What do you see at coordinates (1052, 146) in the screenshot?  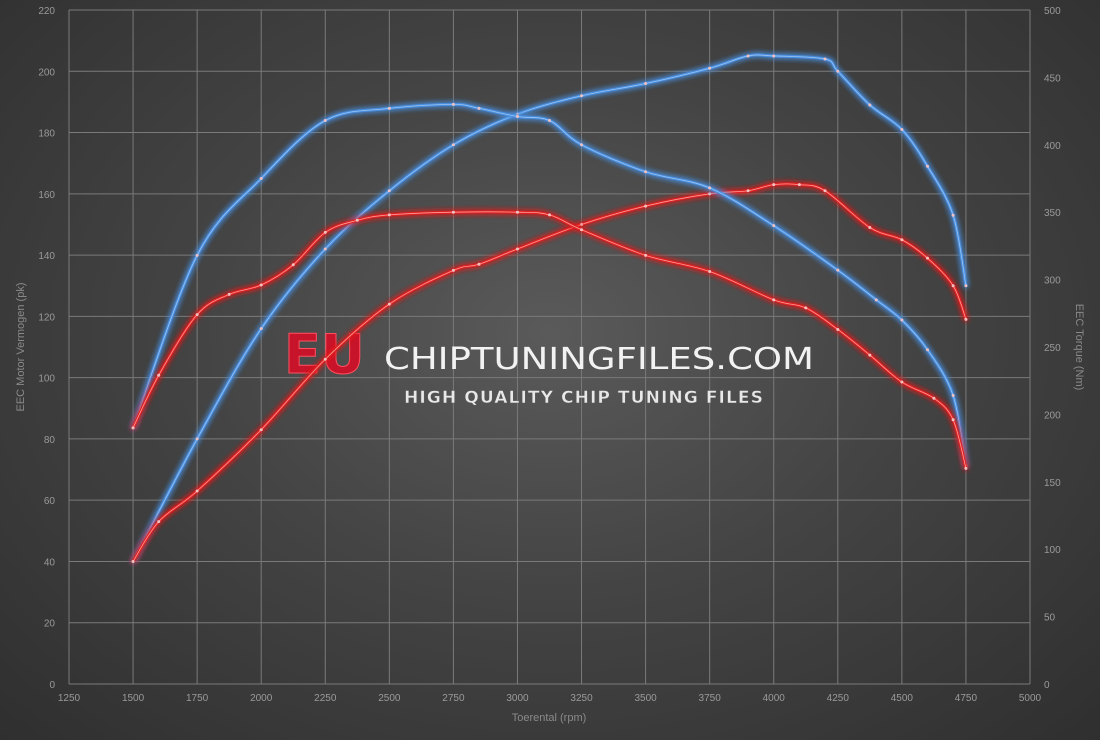 I see `y-right-tick-label: 400` at bounding box center [1052, 146].